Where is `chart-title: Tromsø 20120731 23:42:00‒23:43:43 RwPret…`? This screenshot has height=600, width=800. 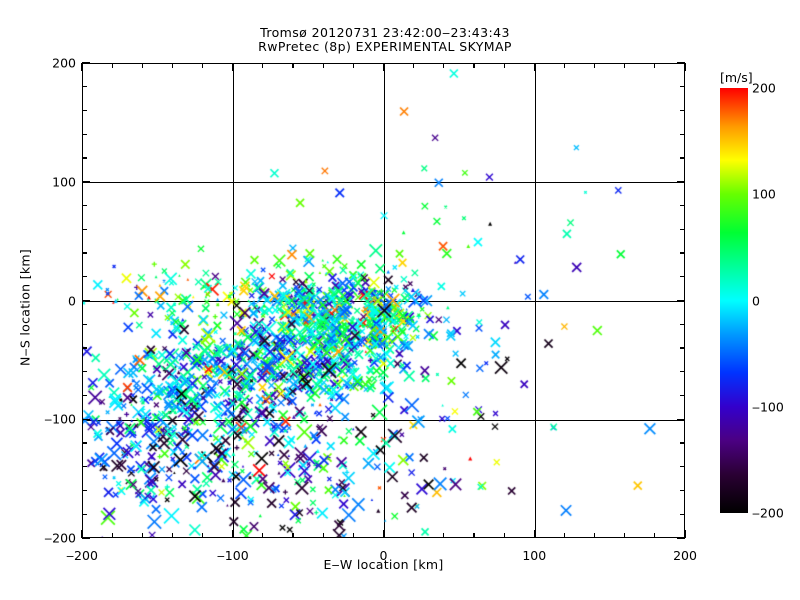
chart-title: Tromsø 20120731 23:42:00‒23:43:43 RwPret… is located at coordinates (385, 40).